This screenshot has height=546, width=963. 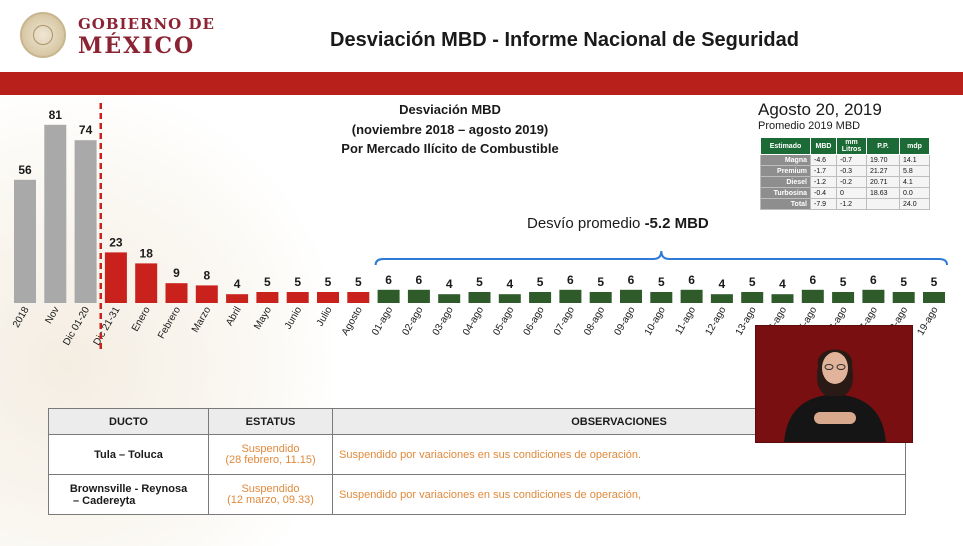 What do you see at coordinates (586, 223) in the screenshot?
I see `average-deviation-label: Desvío promedio` at bounding box center [586, 223].